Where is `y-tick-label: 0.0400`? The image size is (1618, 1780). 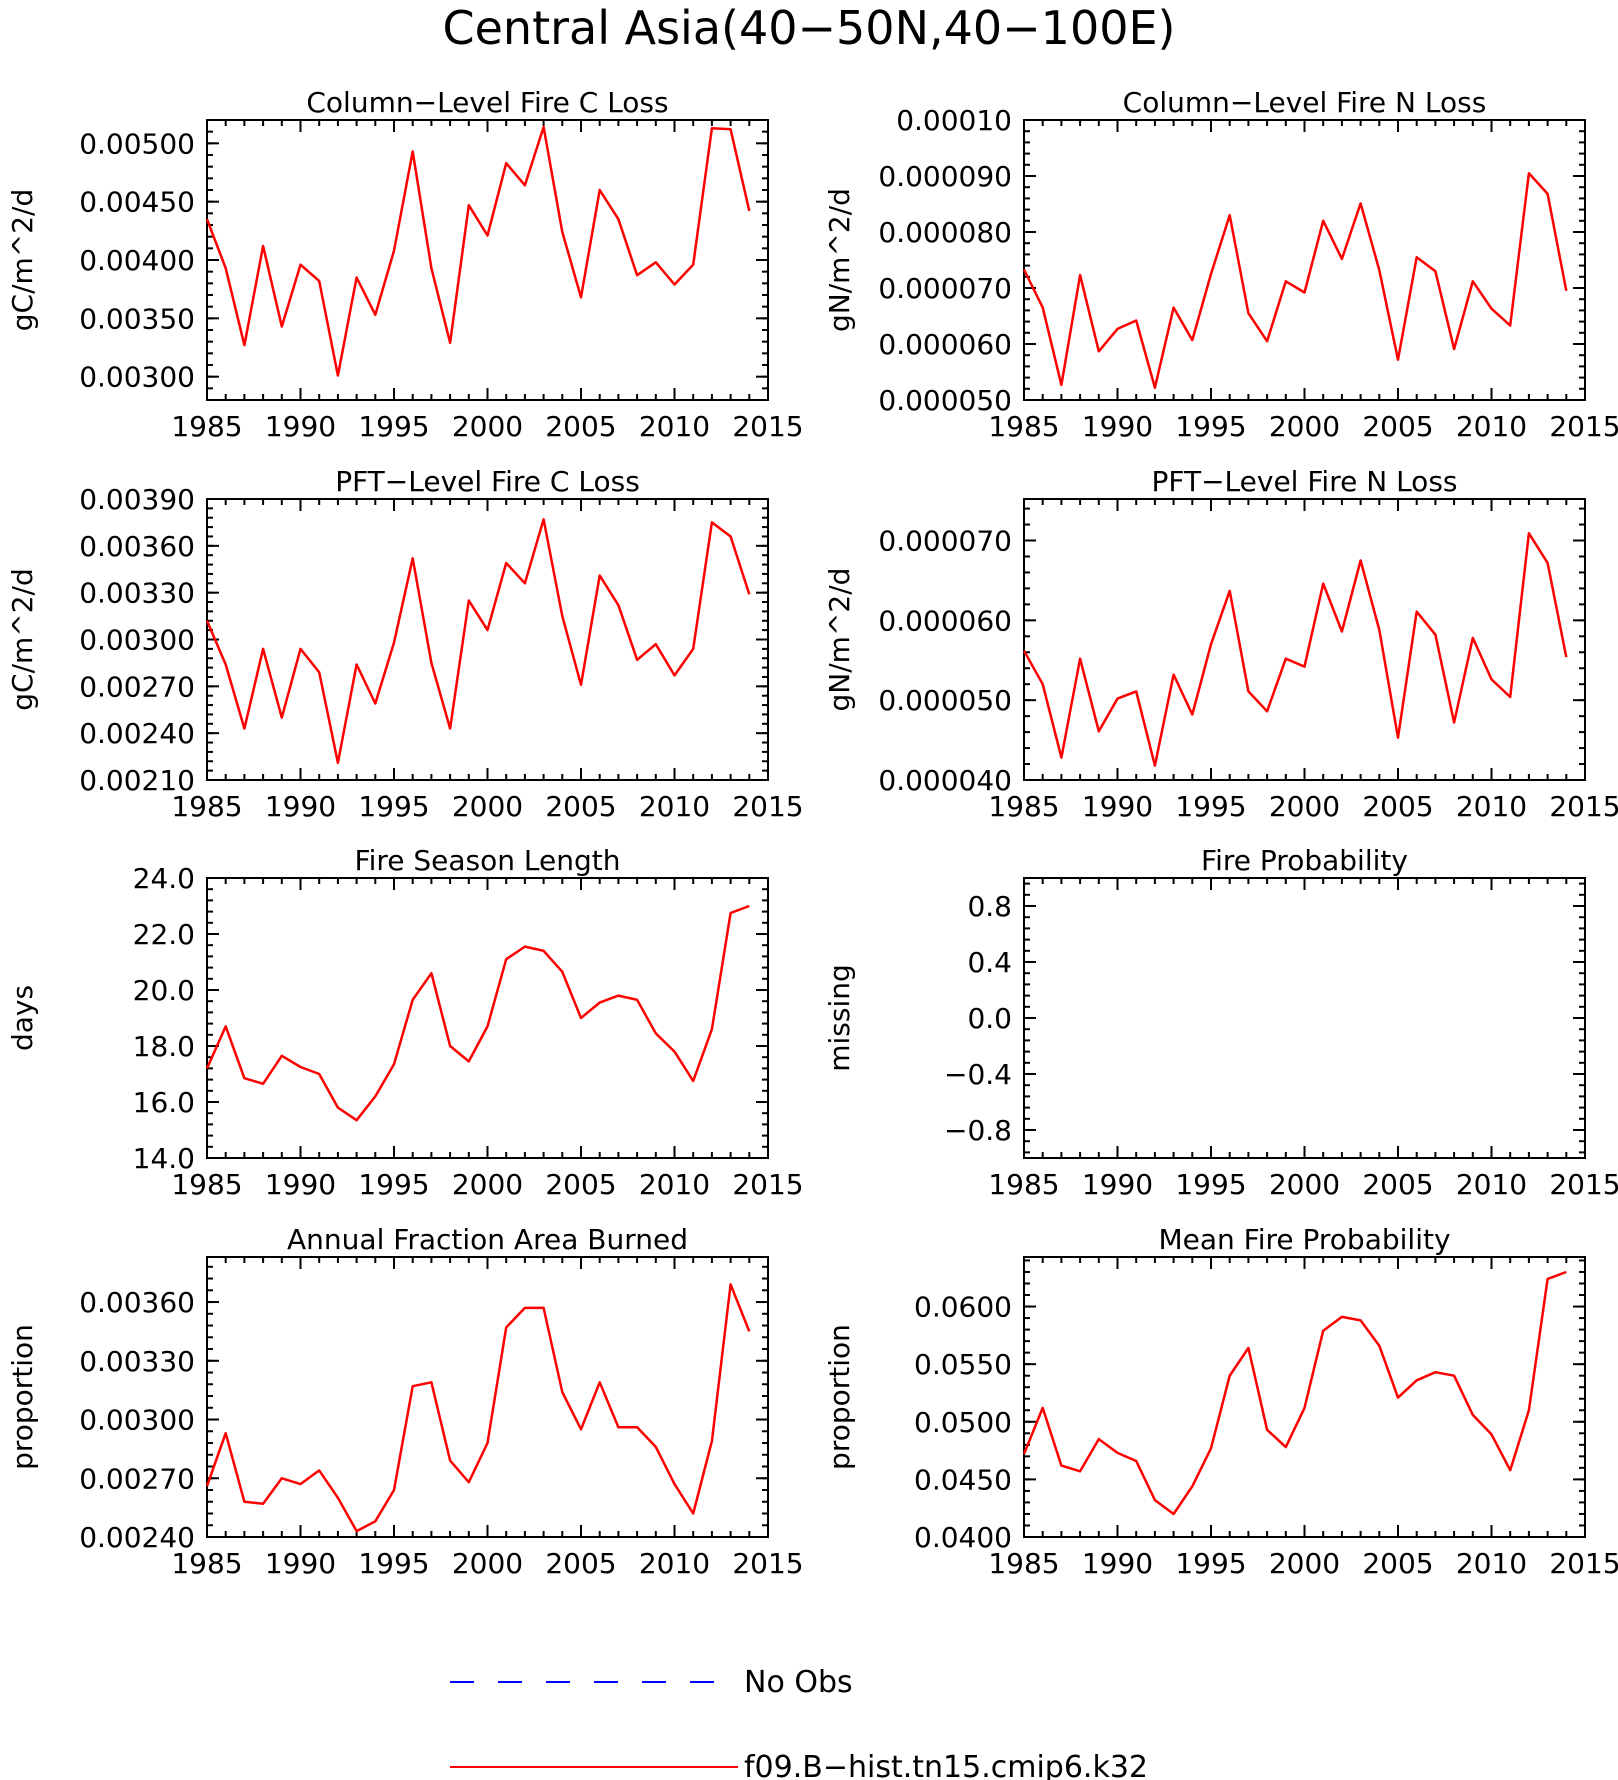
y-tick-label: 0.0400 is located at coordinates (963, 1537).